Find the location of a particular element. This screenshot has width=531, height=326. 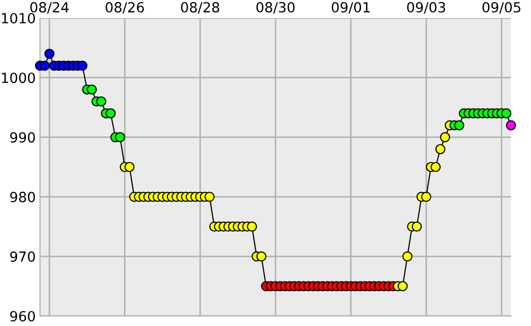

x-tick-label: 09/05 is located at coordinates (501, 8).